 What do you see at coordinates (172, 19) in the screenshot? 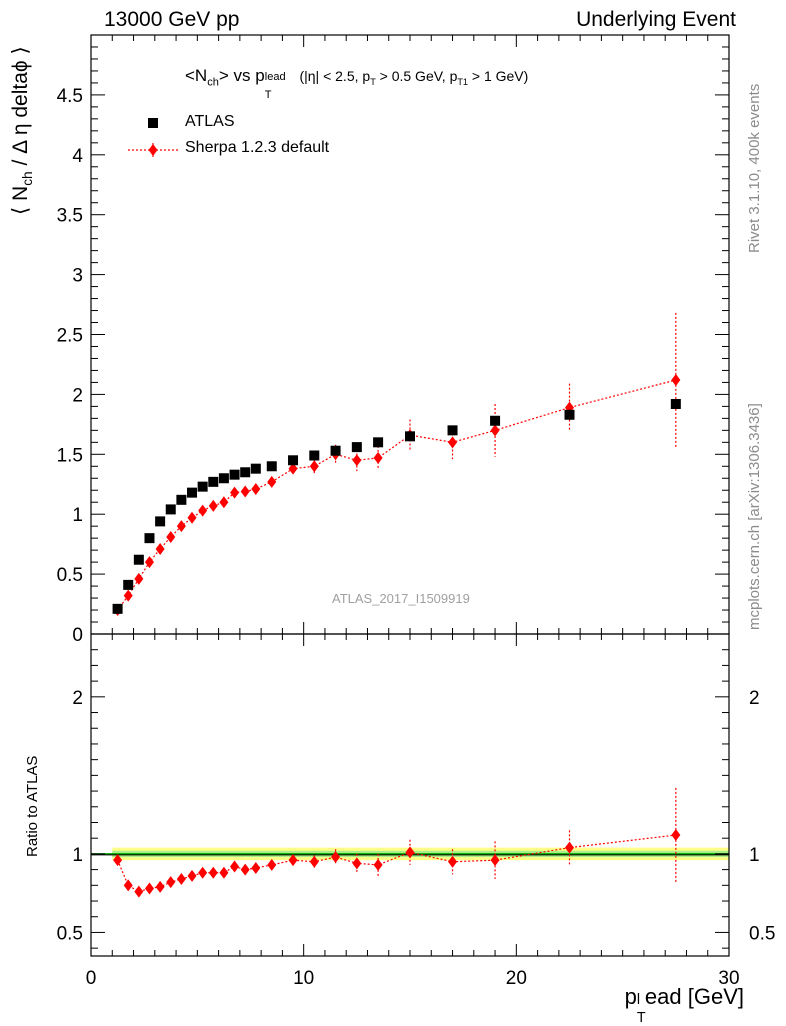
I see `header-left: 13000 GeV pp` at bounding box center [172, 19].